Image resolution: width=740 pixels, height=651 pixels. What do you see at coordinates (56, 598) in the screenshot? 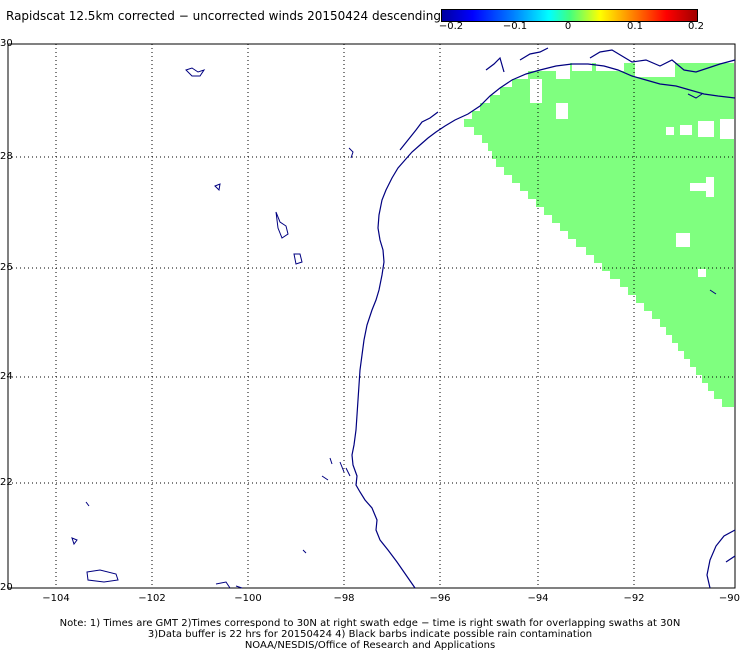
I see `lon-label: −104` at bounding box center [56, 598].